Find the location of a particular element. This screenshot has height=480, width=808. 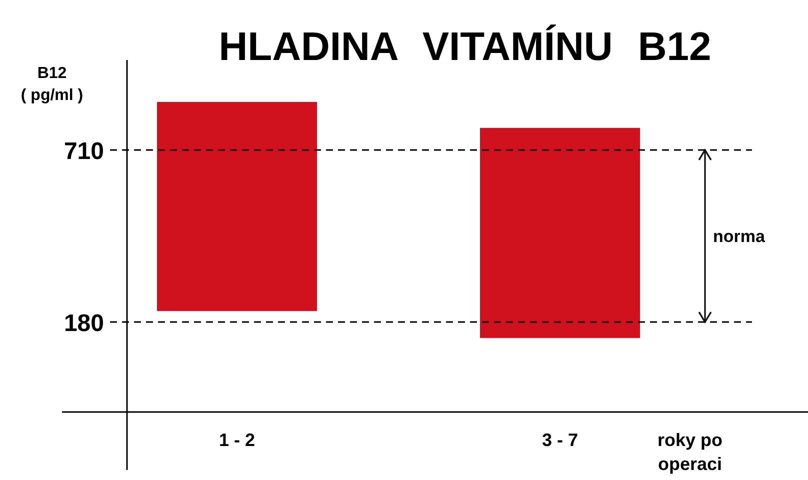

x-axis-title: roky po operaci is located at coordinates (690, 452).